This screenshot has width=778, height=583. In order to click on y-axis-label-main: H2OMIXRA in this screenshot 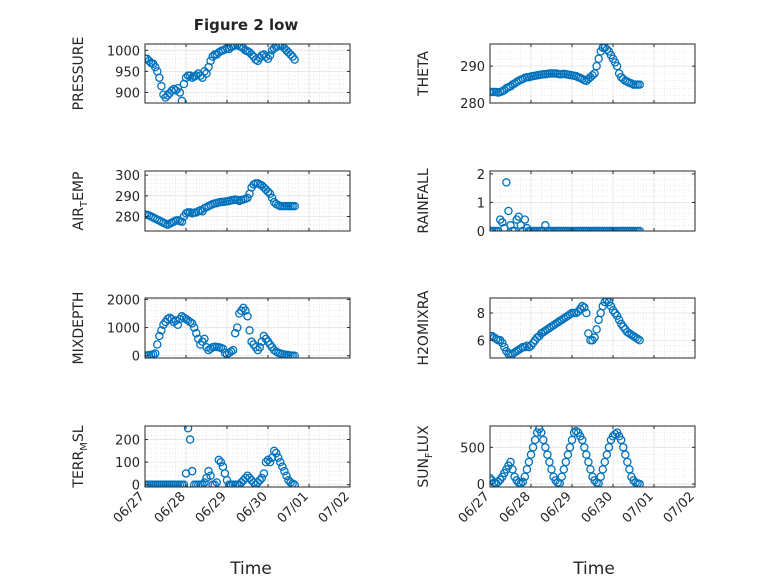, I will do `click(424, 327)`.